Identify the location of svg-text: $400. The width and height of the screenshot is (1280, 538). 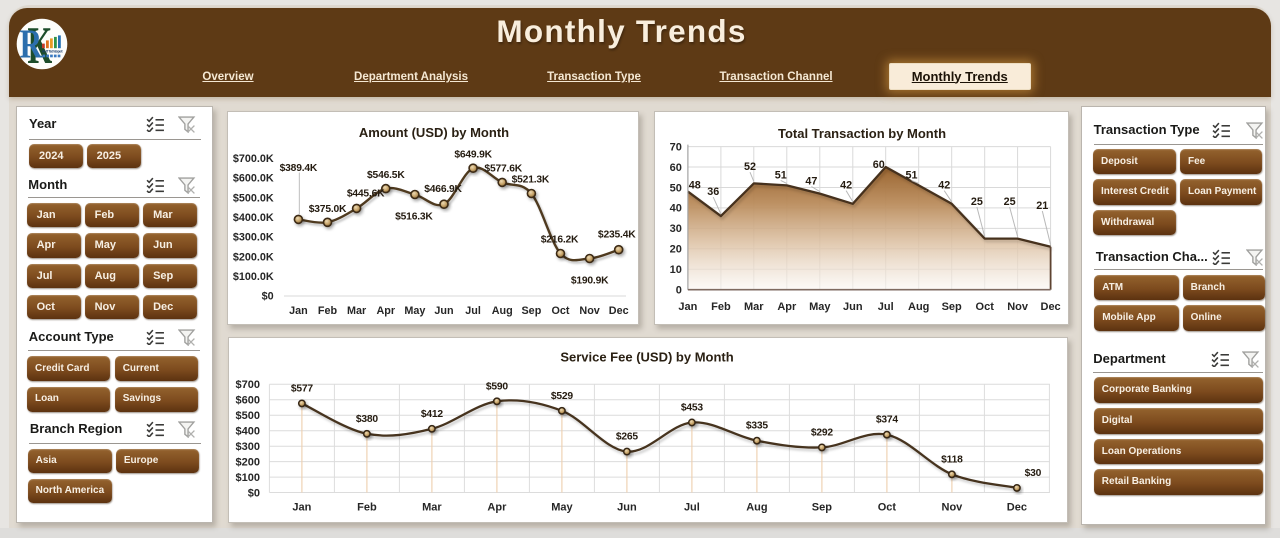
(248, 432).